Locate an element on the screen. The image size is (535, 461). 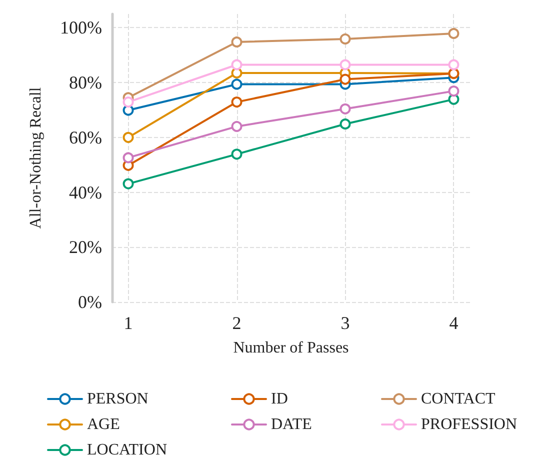
y-tick-label: 80% is located at coordinates (85, 82).